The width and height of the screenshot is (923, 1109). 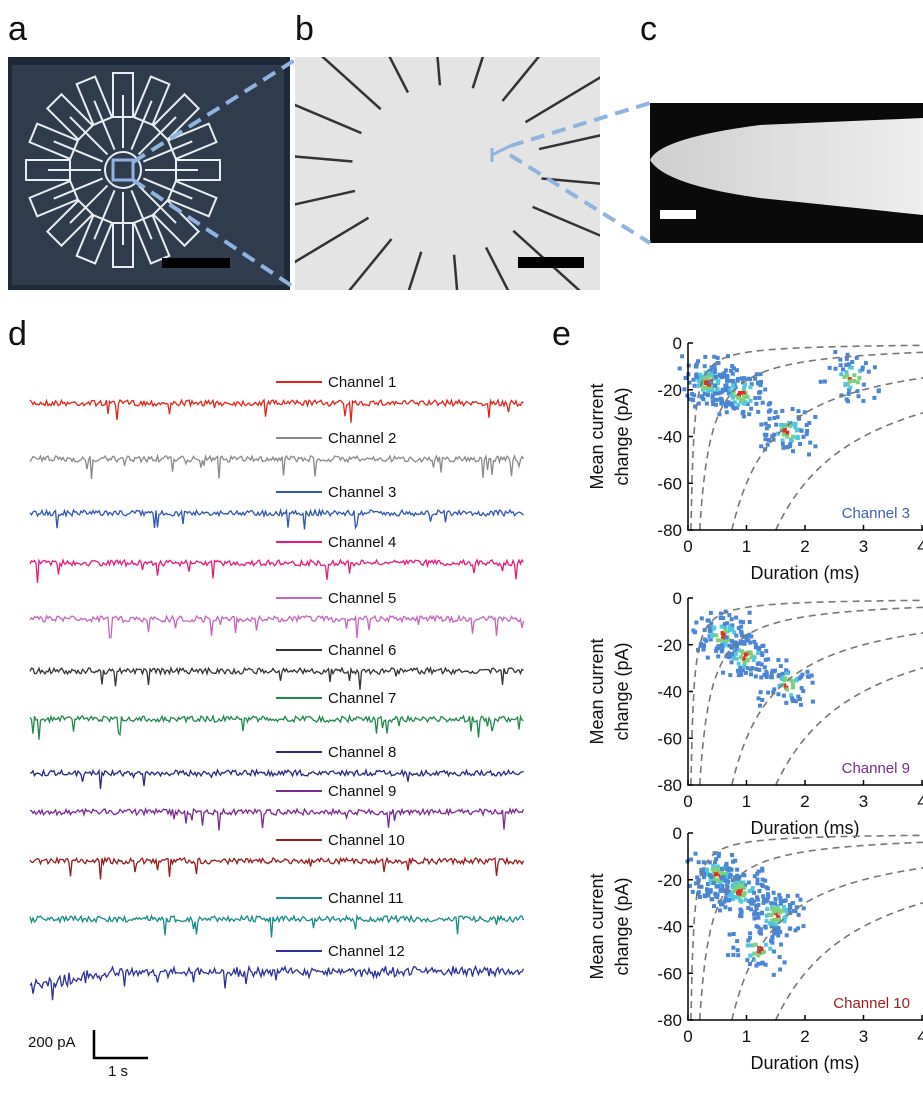 I want to click on panel-label: d, so click(x=17, y=334).